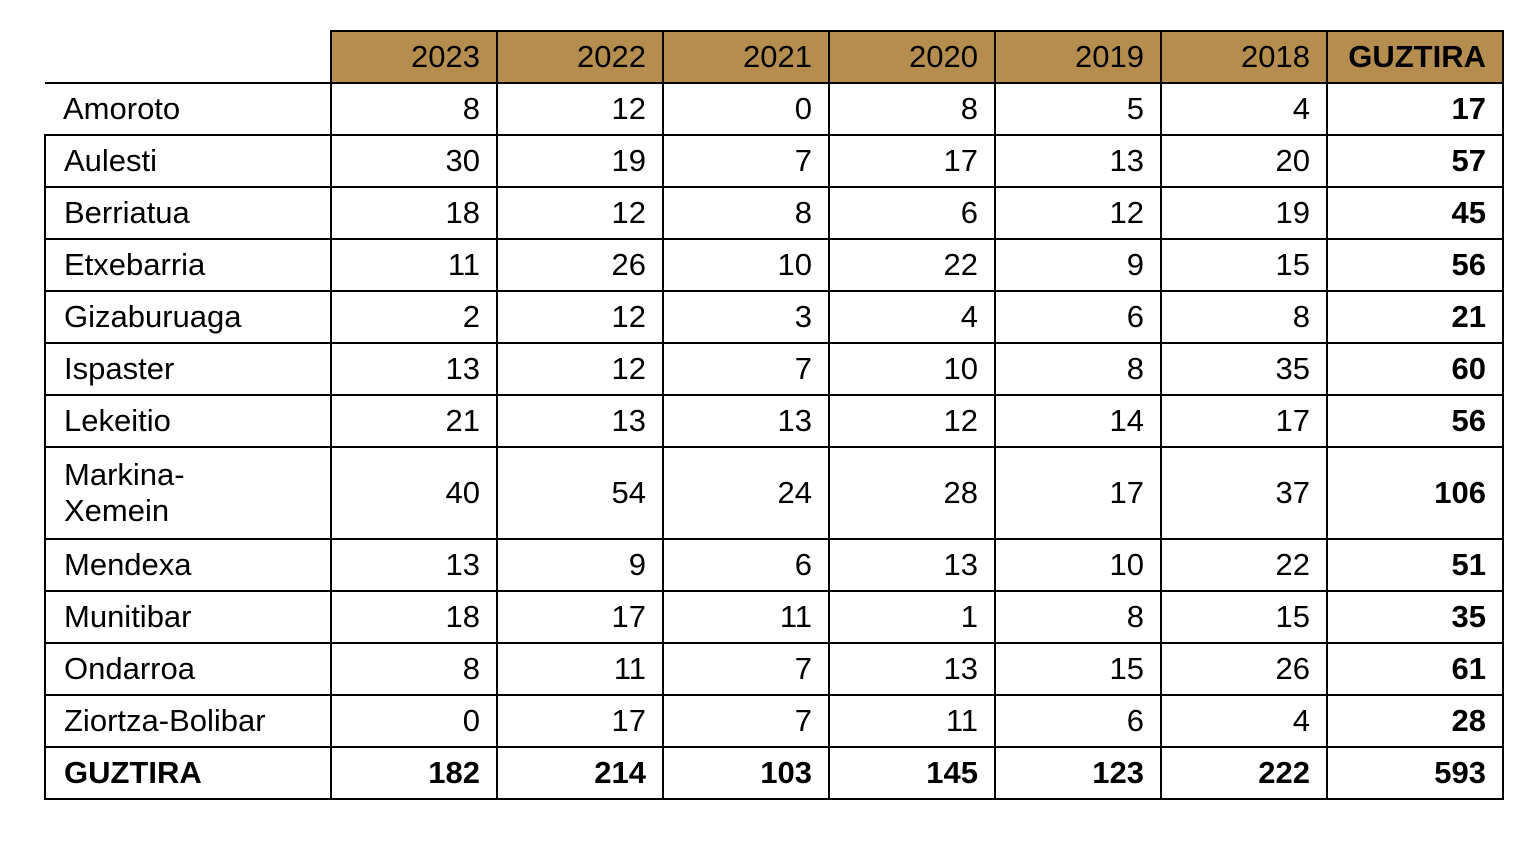 Image resolution: width=1534 pixels, height=854 pixels. I want to click on table-row: Munitibar 18 17 11 1 8 15 35, so click(774, 617).